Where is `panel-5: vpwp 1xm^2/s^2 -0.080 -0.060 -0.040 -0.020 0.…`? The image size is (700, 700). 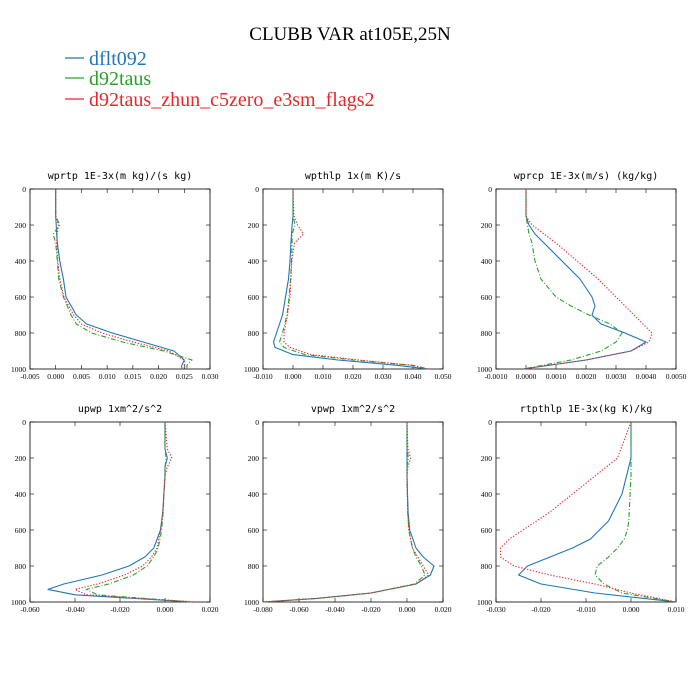 panel-5: vpwp 1xm^2/s^2 -0.080 -0.060 -0.040 -0.020 0.… is located at coordinates (348, 509).